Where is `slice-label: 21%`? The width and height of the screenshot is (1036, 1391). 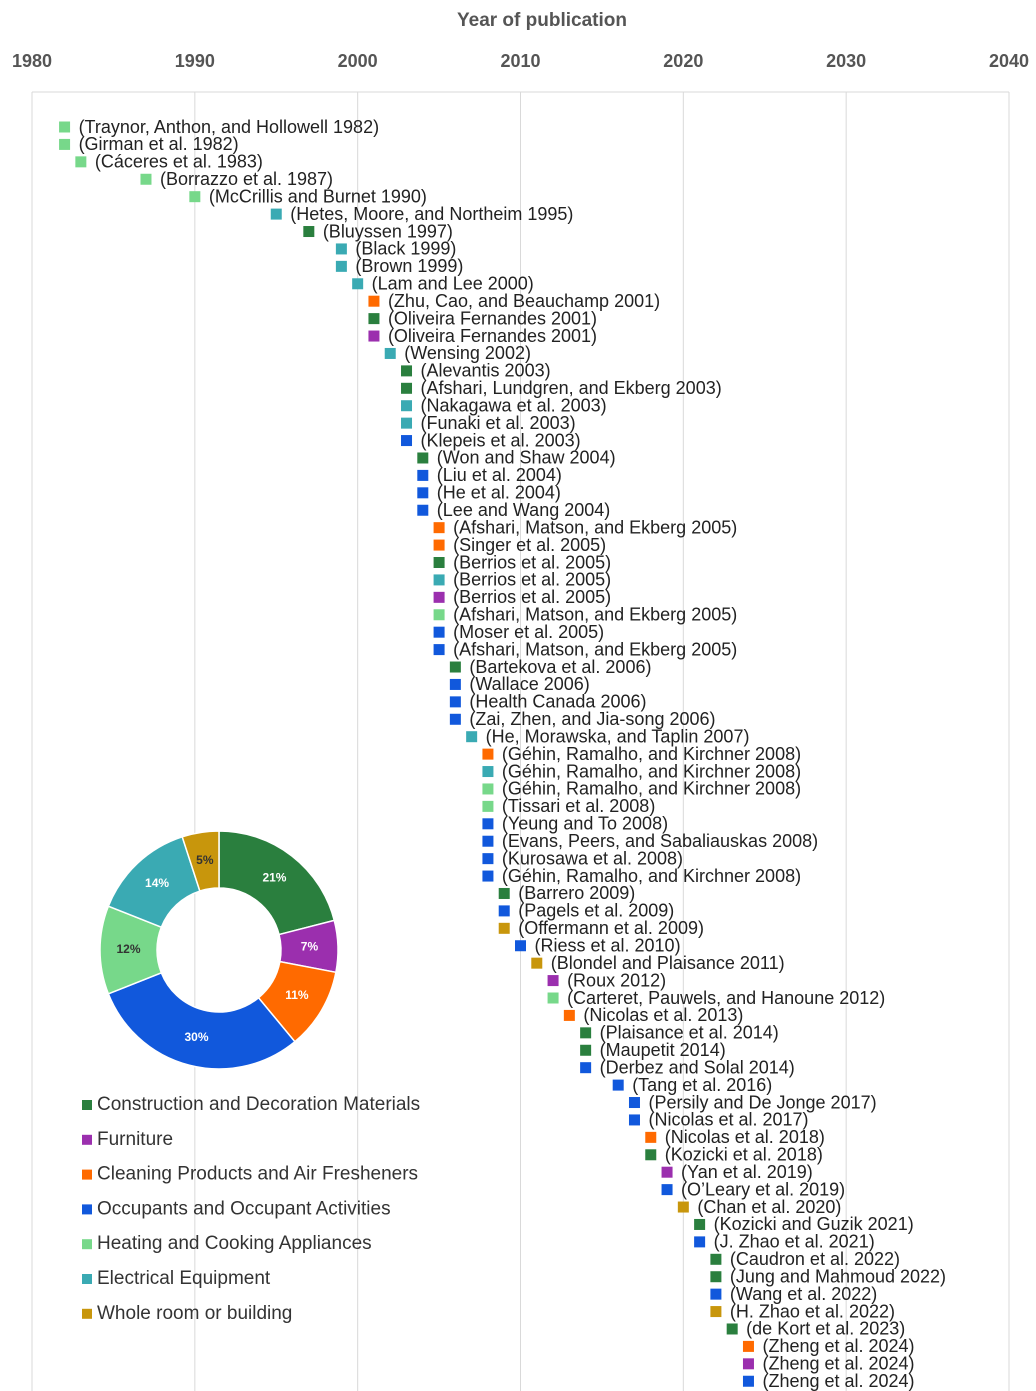
slice-label: 21% is located at coordinates (274, 878).